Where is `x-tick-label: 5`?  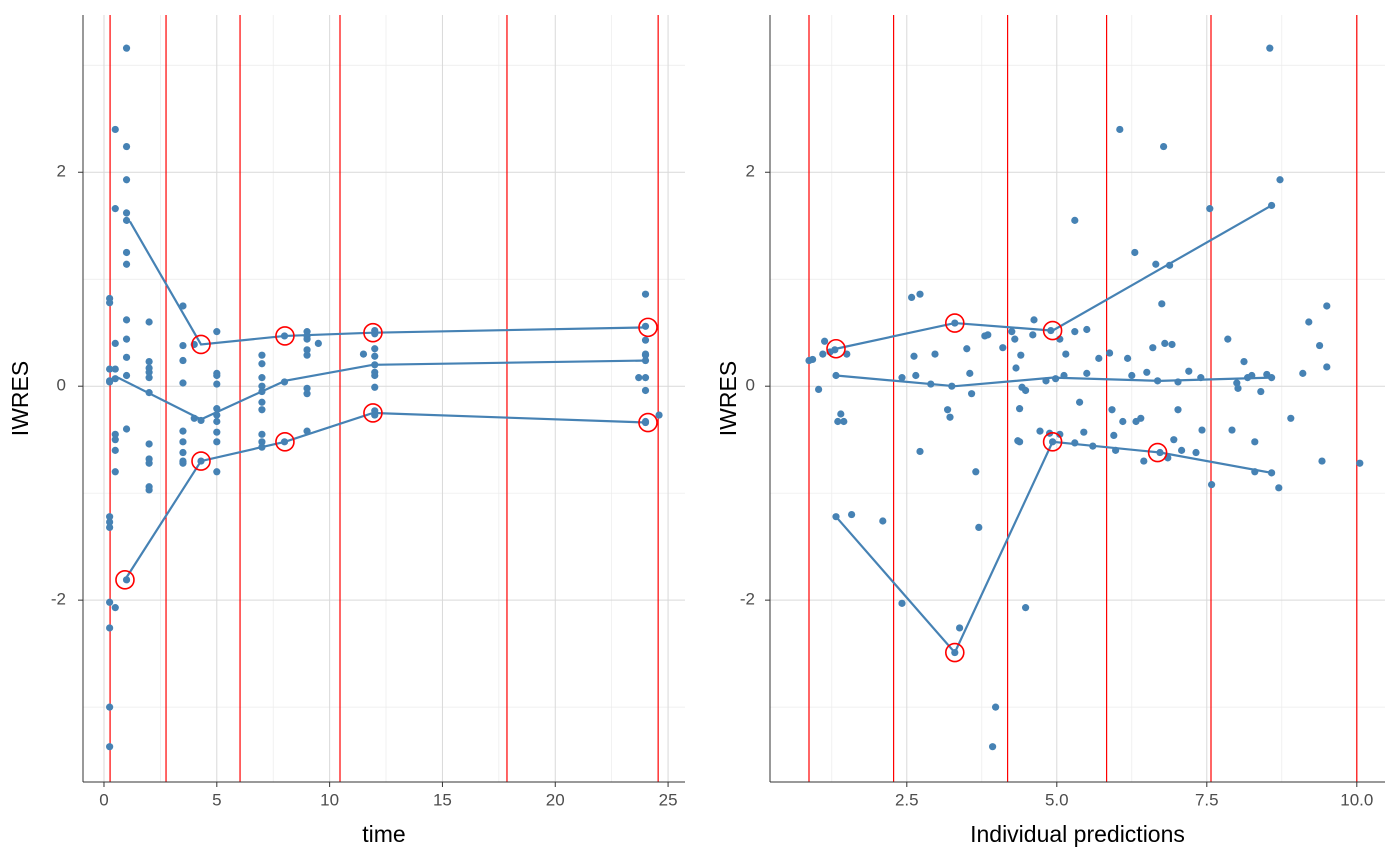 x-tick-label: 5 is located at coordinates (216, 799).